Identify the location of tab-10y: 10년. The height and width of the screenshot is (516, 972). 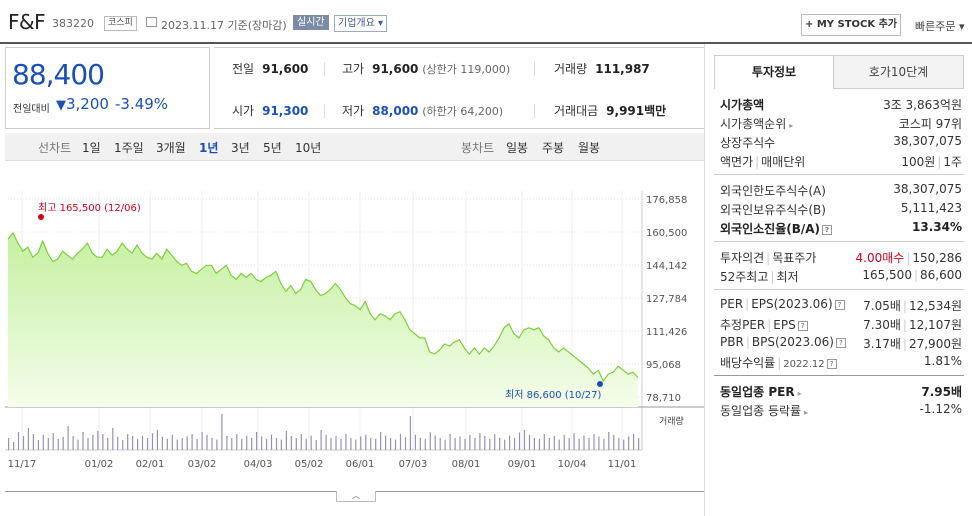
(308, 148).